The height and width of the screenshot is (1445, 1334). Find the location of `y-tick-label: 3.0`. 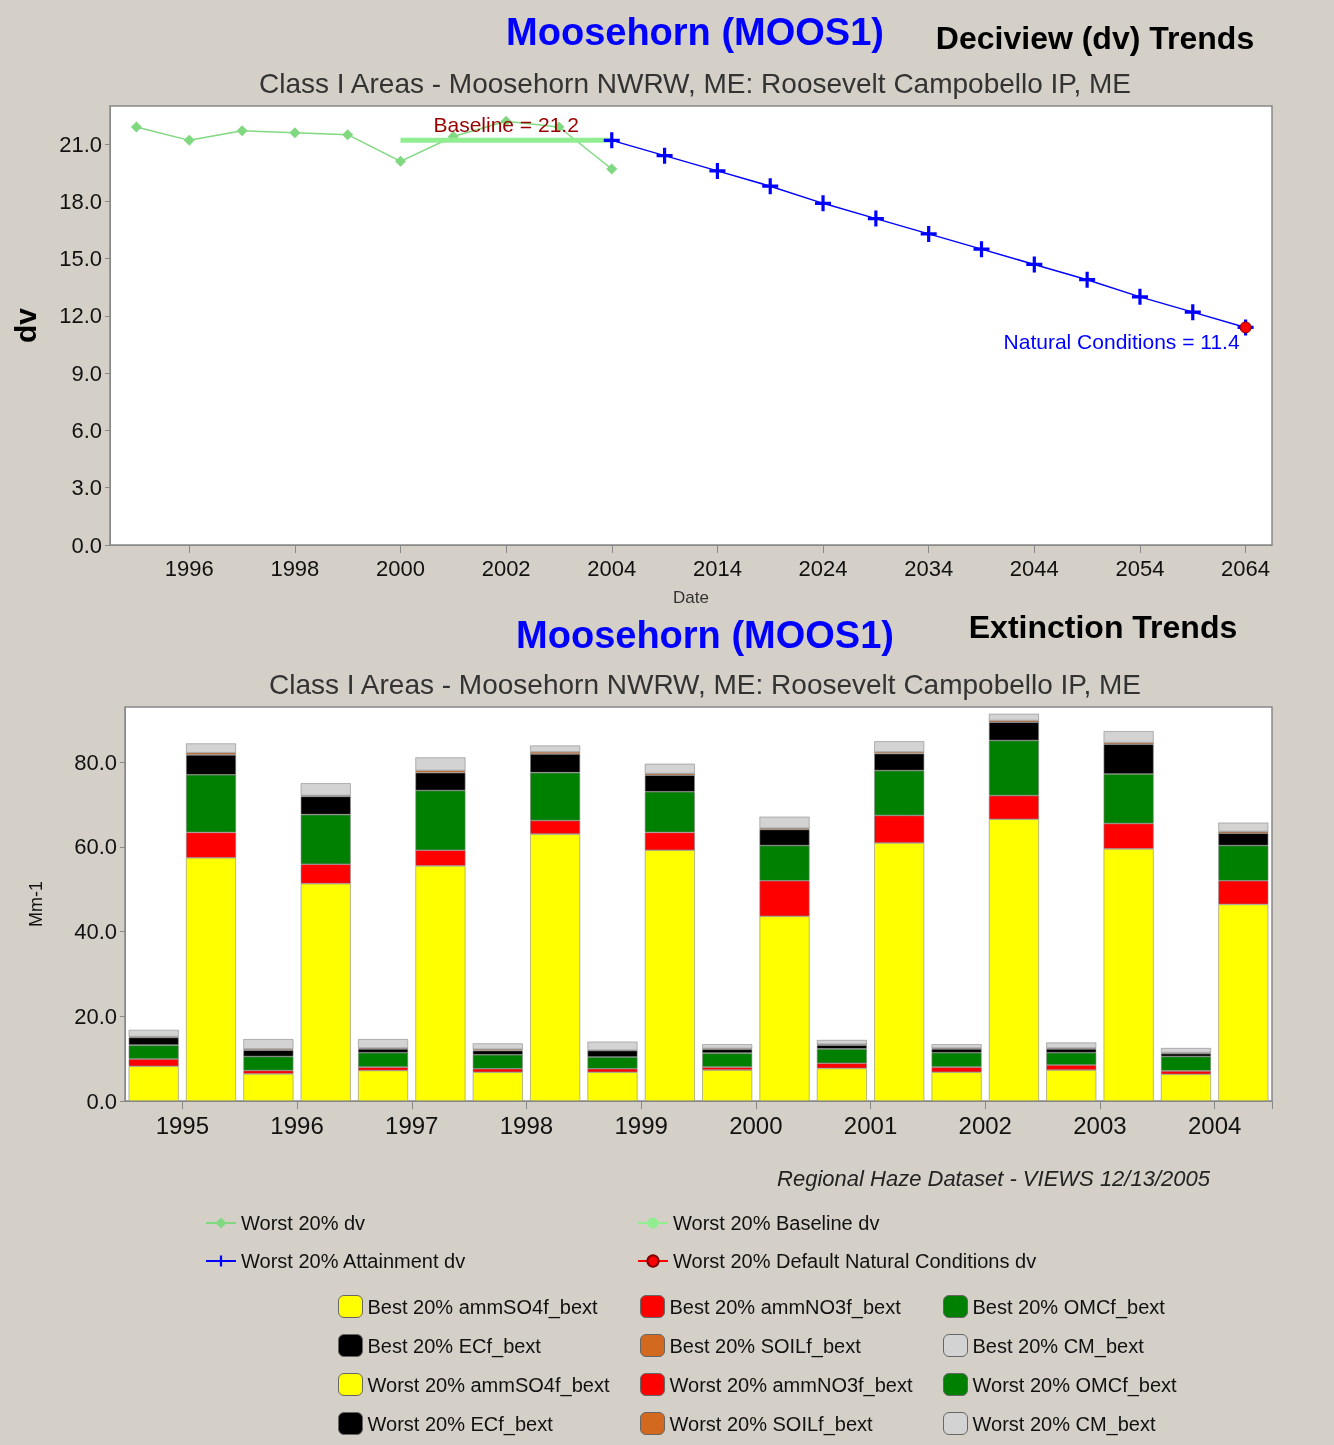

y-tick-label: 3.0 is located at coordinates (86, 488).